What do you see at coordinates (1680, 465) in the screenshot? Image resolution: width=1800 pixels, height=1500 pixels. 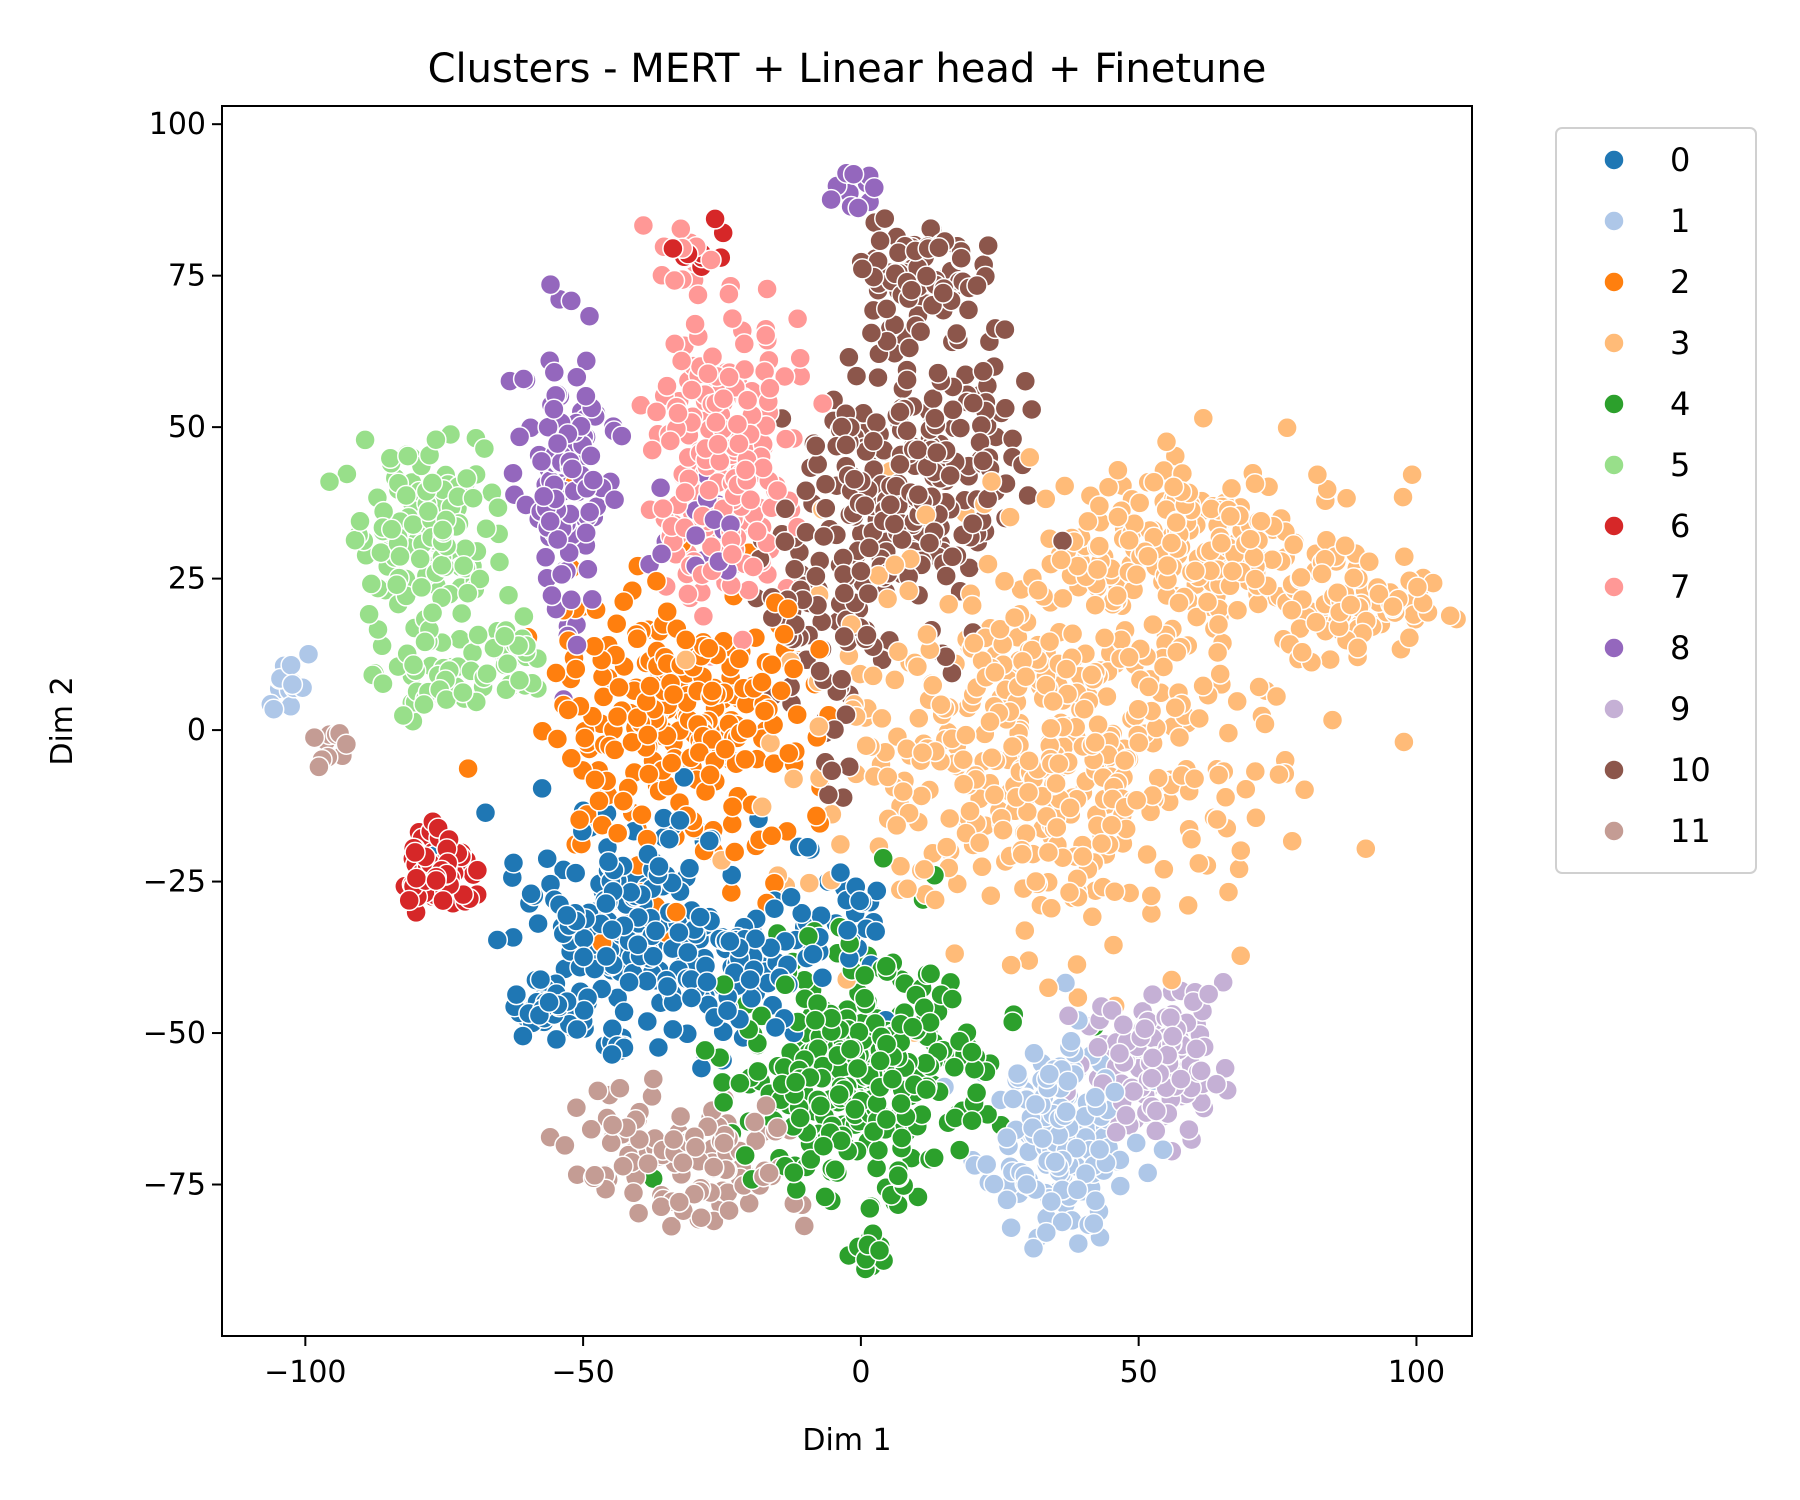 I see `legend-label-5: 5` at bounding box center [1680, 465].